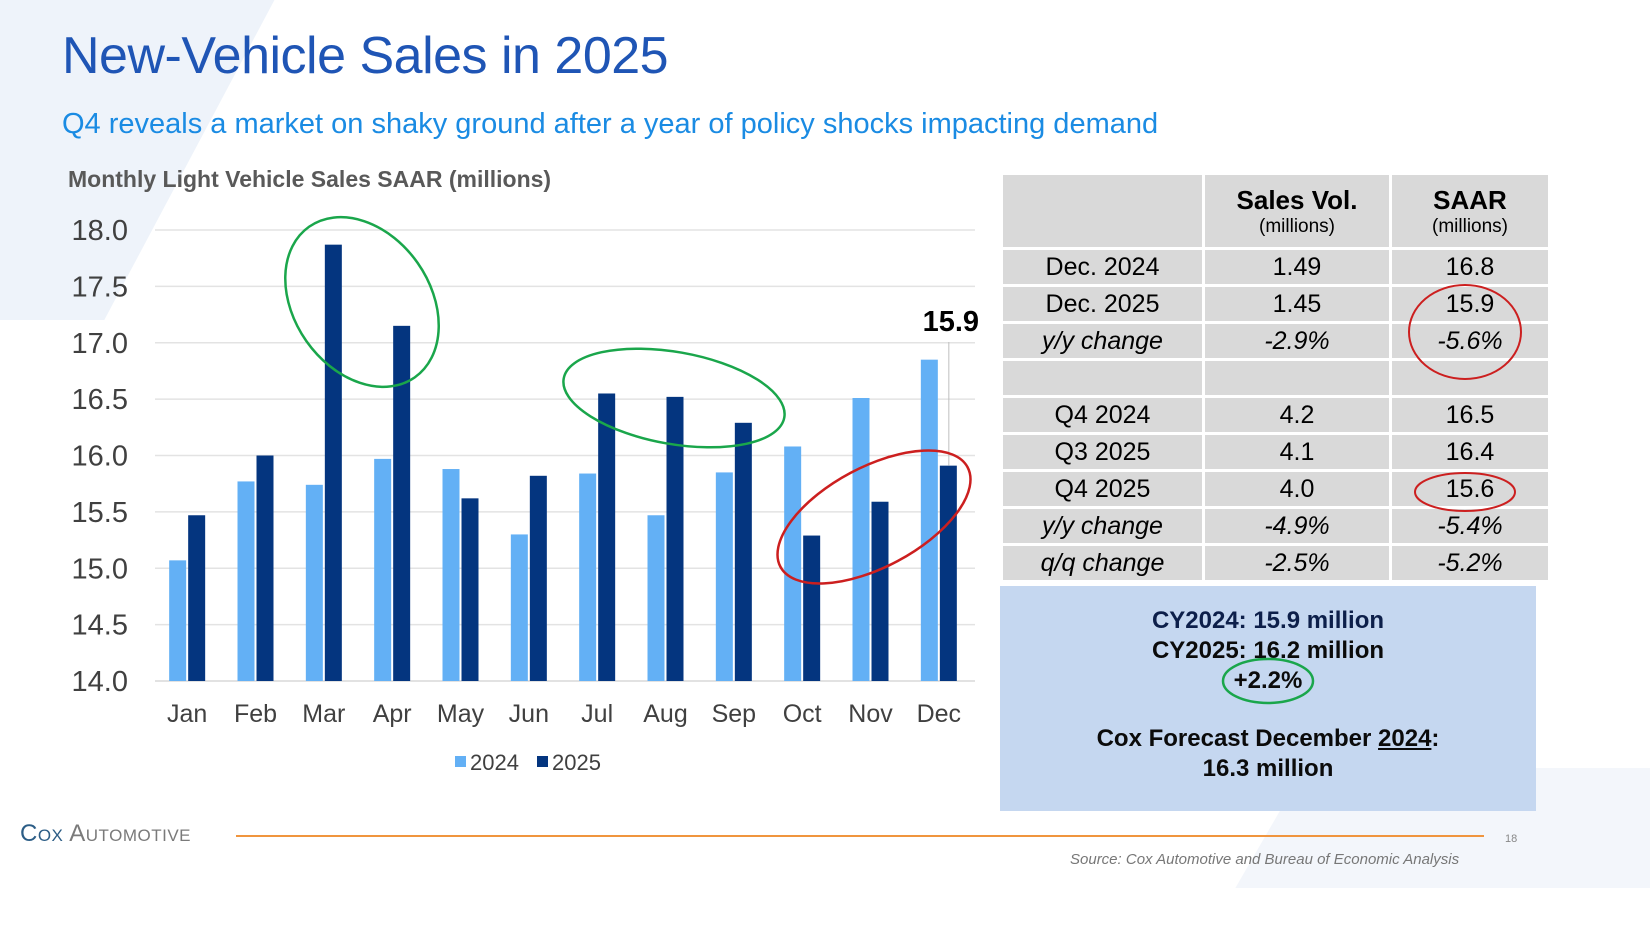 This screenshot has height=928, width=1650. I want to click on table-cell-label: Q4 2024, so click(1102, 415).